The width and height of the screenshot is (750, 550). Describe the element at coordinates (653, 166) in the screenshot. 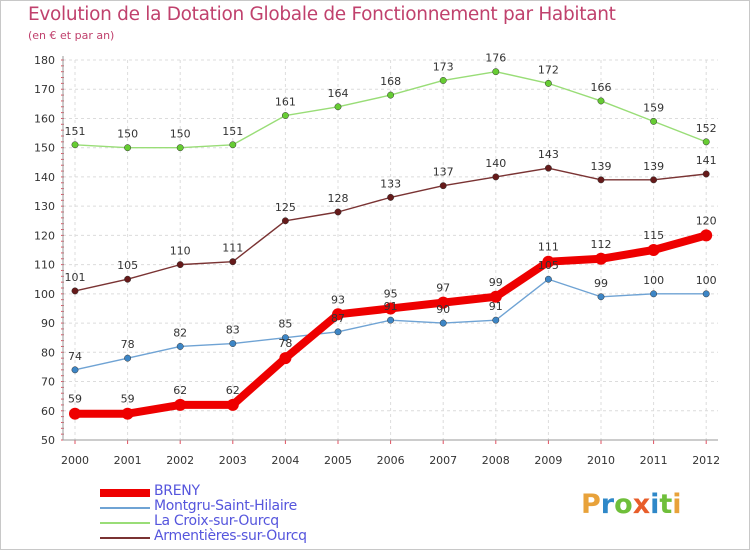

I see `data-label: 139` at that location.